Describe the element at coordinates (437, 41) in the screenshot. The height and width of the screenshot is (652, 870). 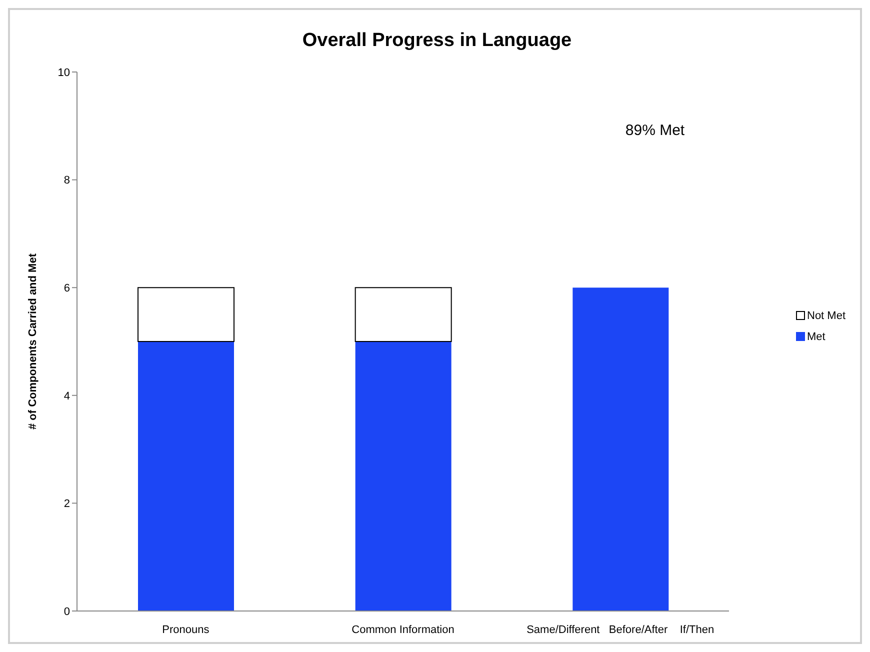
I see `chart-title: Overall Progress in Language` at that location.